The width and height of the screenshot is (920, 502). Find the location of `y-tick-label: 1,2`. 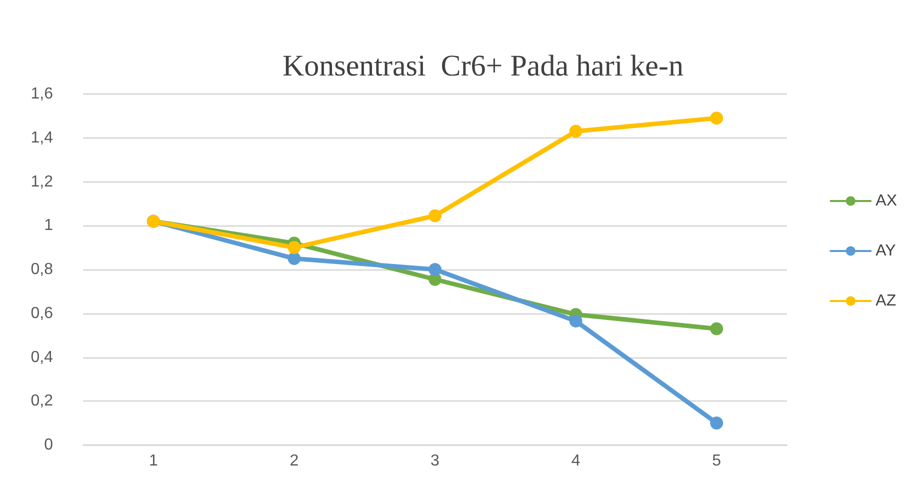

y-tick-label: 1,2 is located at coordinates (42, 181).